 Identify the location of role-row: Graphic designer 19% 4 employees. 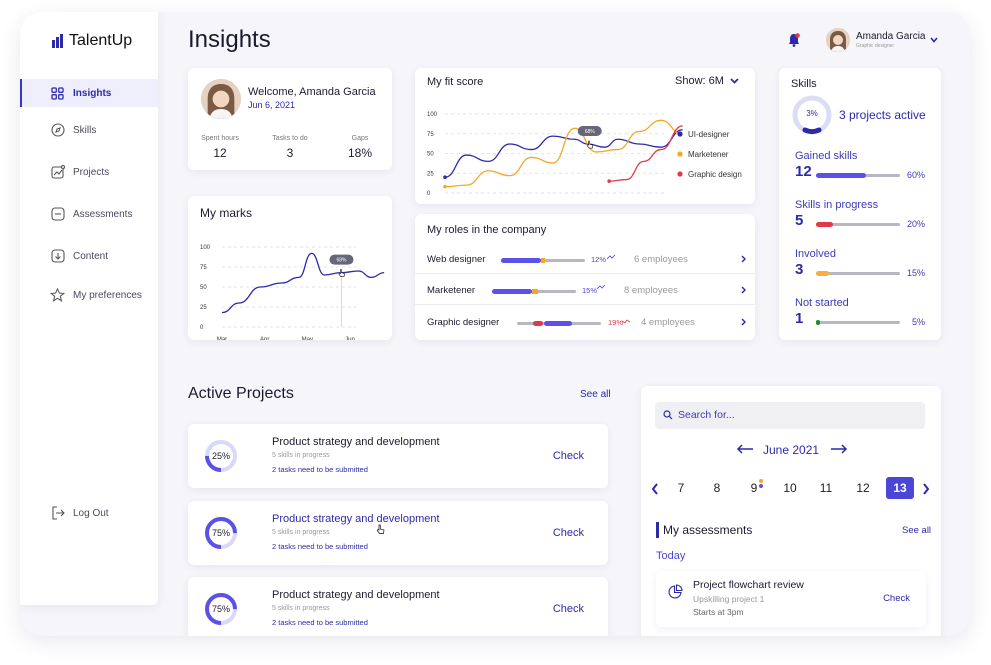
(585, 322).